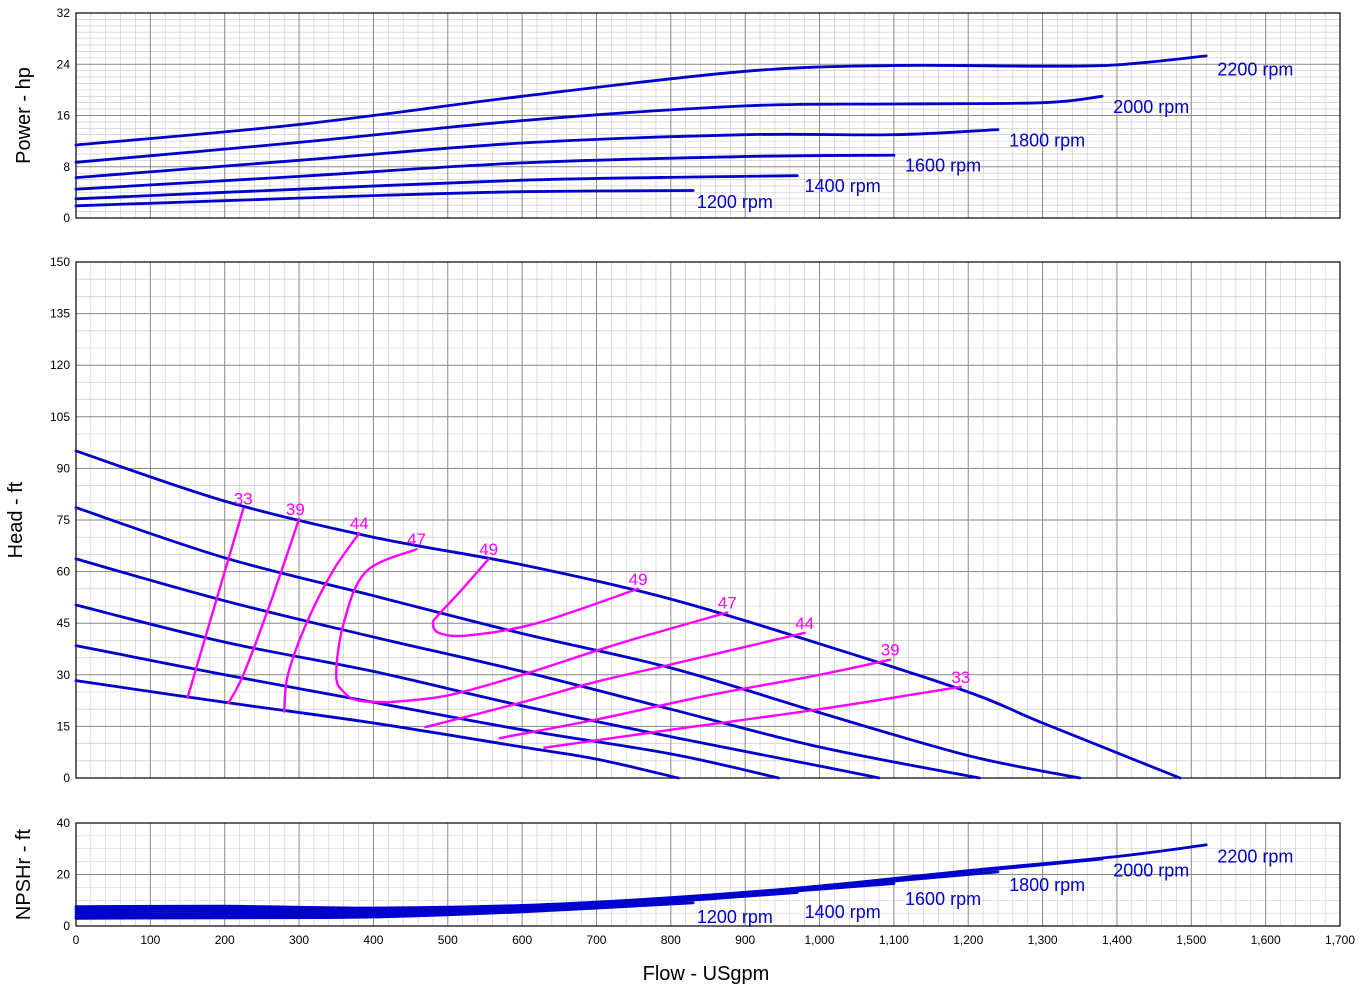 This screenshot has width=1370, height=988. I want to click on head-curve-1400-rpm, so click(427, 712).